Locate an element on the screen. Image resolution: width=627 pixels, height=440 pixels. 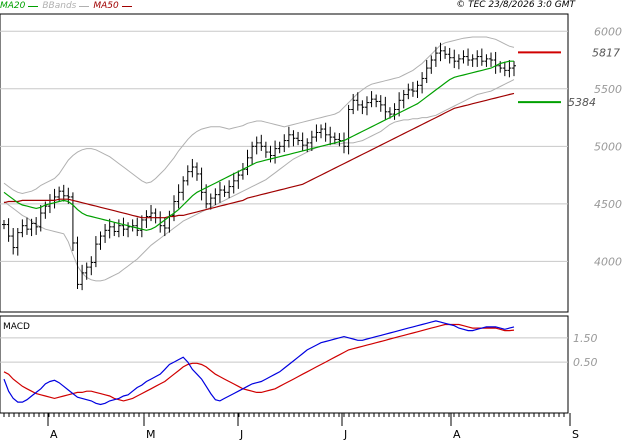
legend-item-ma20: MA20 is located at coordinates (19, 6).